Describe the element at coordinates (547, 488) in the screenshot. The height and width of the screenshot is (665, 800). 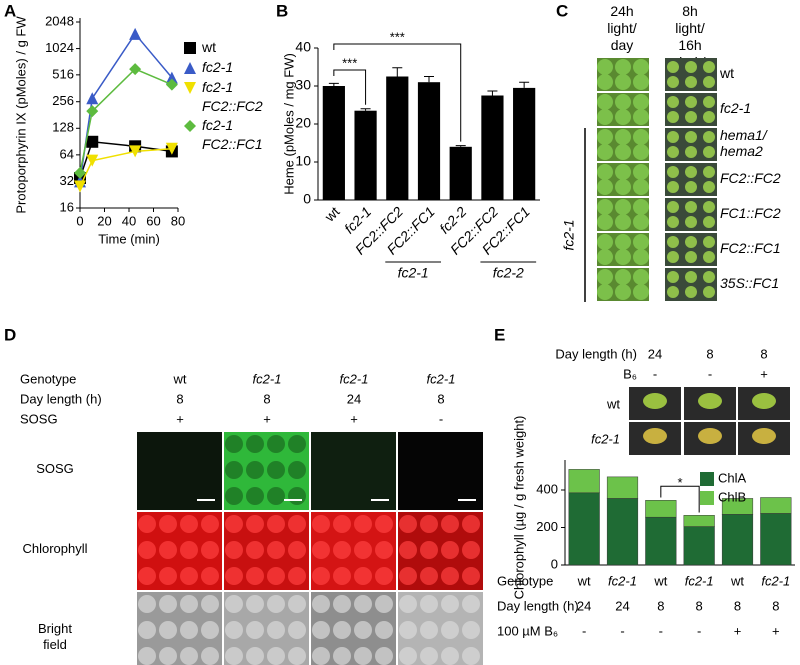
I see `y-tick-label: 400` at that location.